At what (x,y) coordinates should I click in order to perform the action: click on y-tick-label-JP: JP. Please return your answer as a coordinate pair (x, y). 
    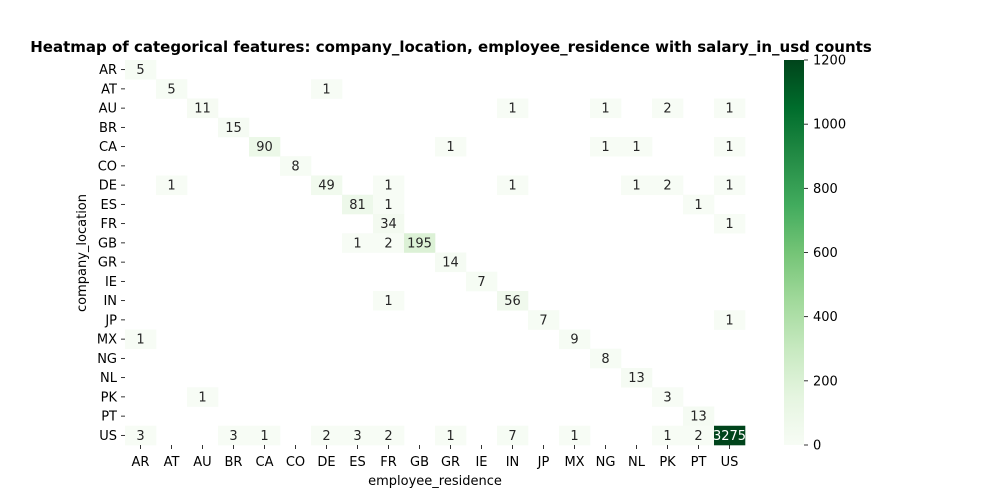
    Looking at the image, I should click on (110, 320).